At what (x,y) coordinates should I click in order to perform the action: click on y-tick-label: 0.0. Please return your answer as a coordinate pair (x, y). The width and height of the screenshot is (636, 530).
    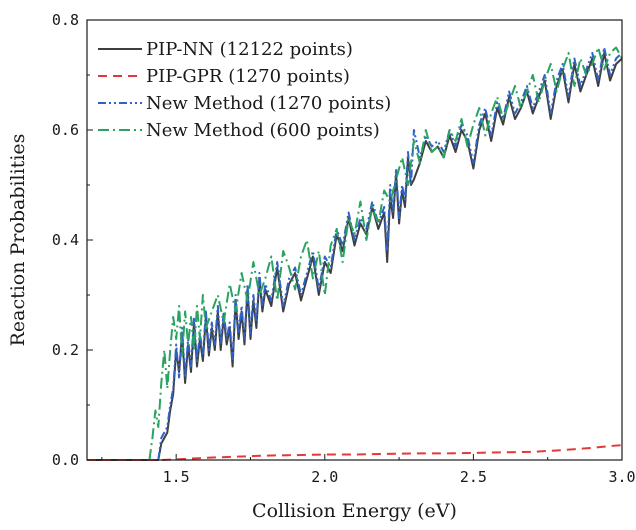
    Looking at the image, I should click on (65, 460).